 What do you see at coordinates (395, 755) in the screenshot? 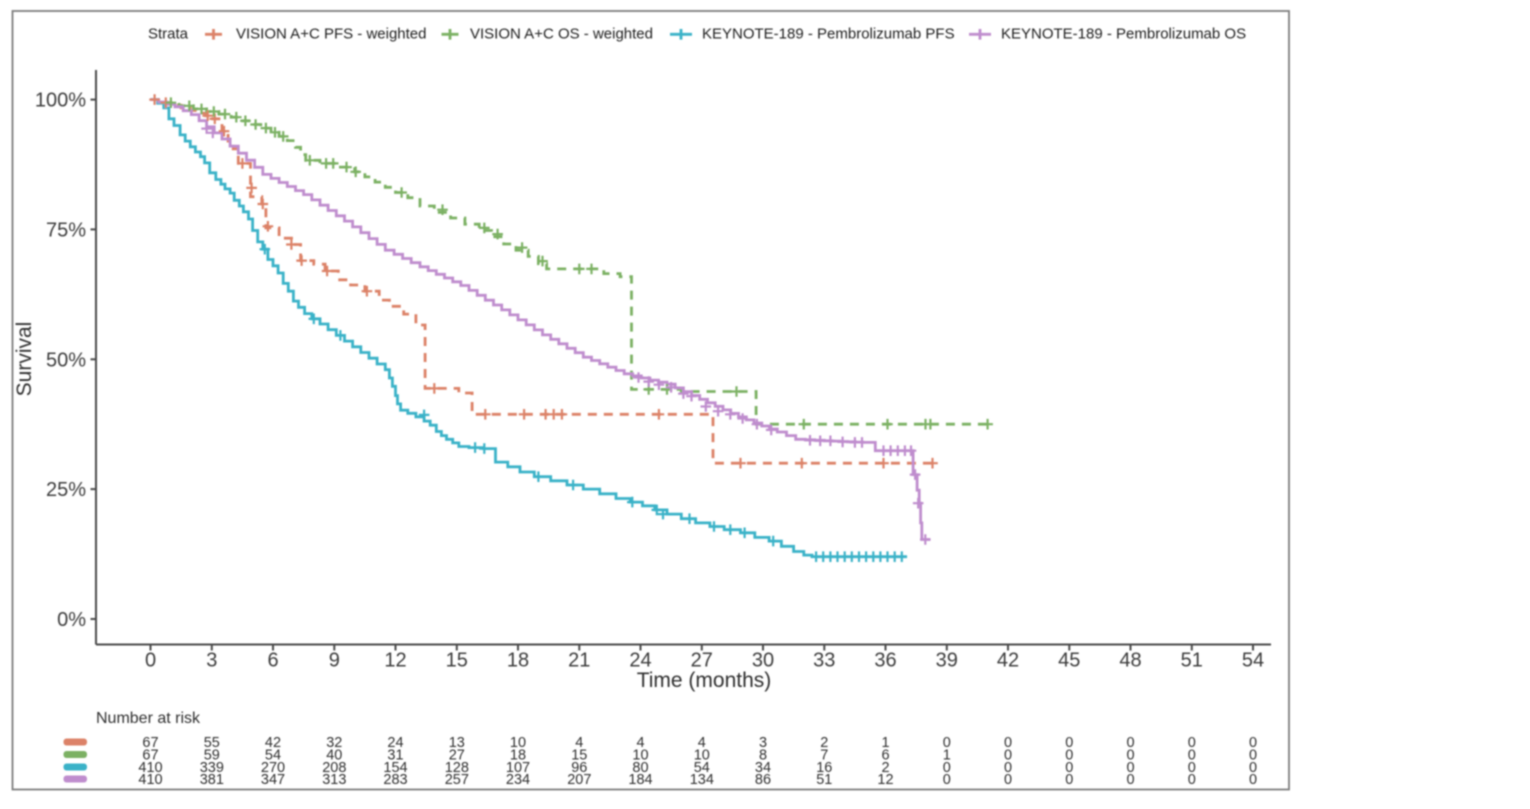
I see `svg-text: 31` at bounding box center [395, 755].